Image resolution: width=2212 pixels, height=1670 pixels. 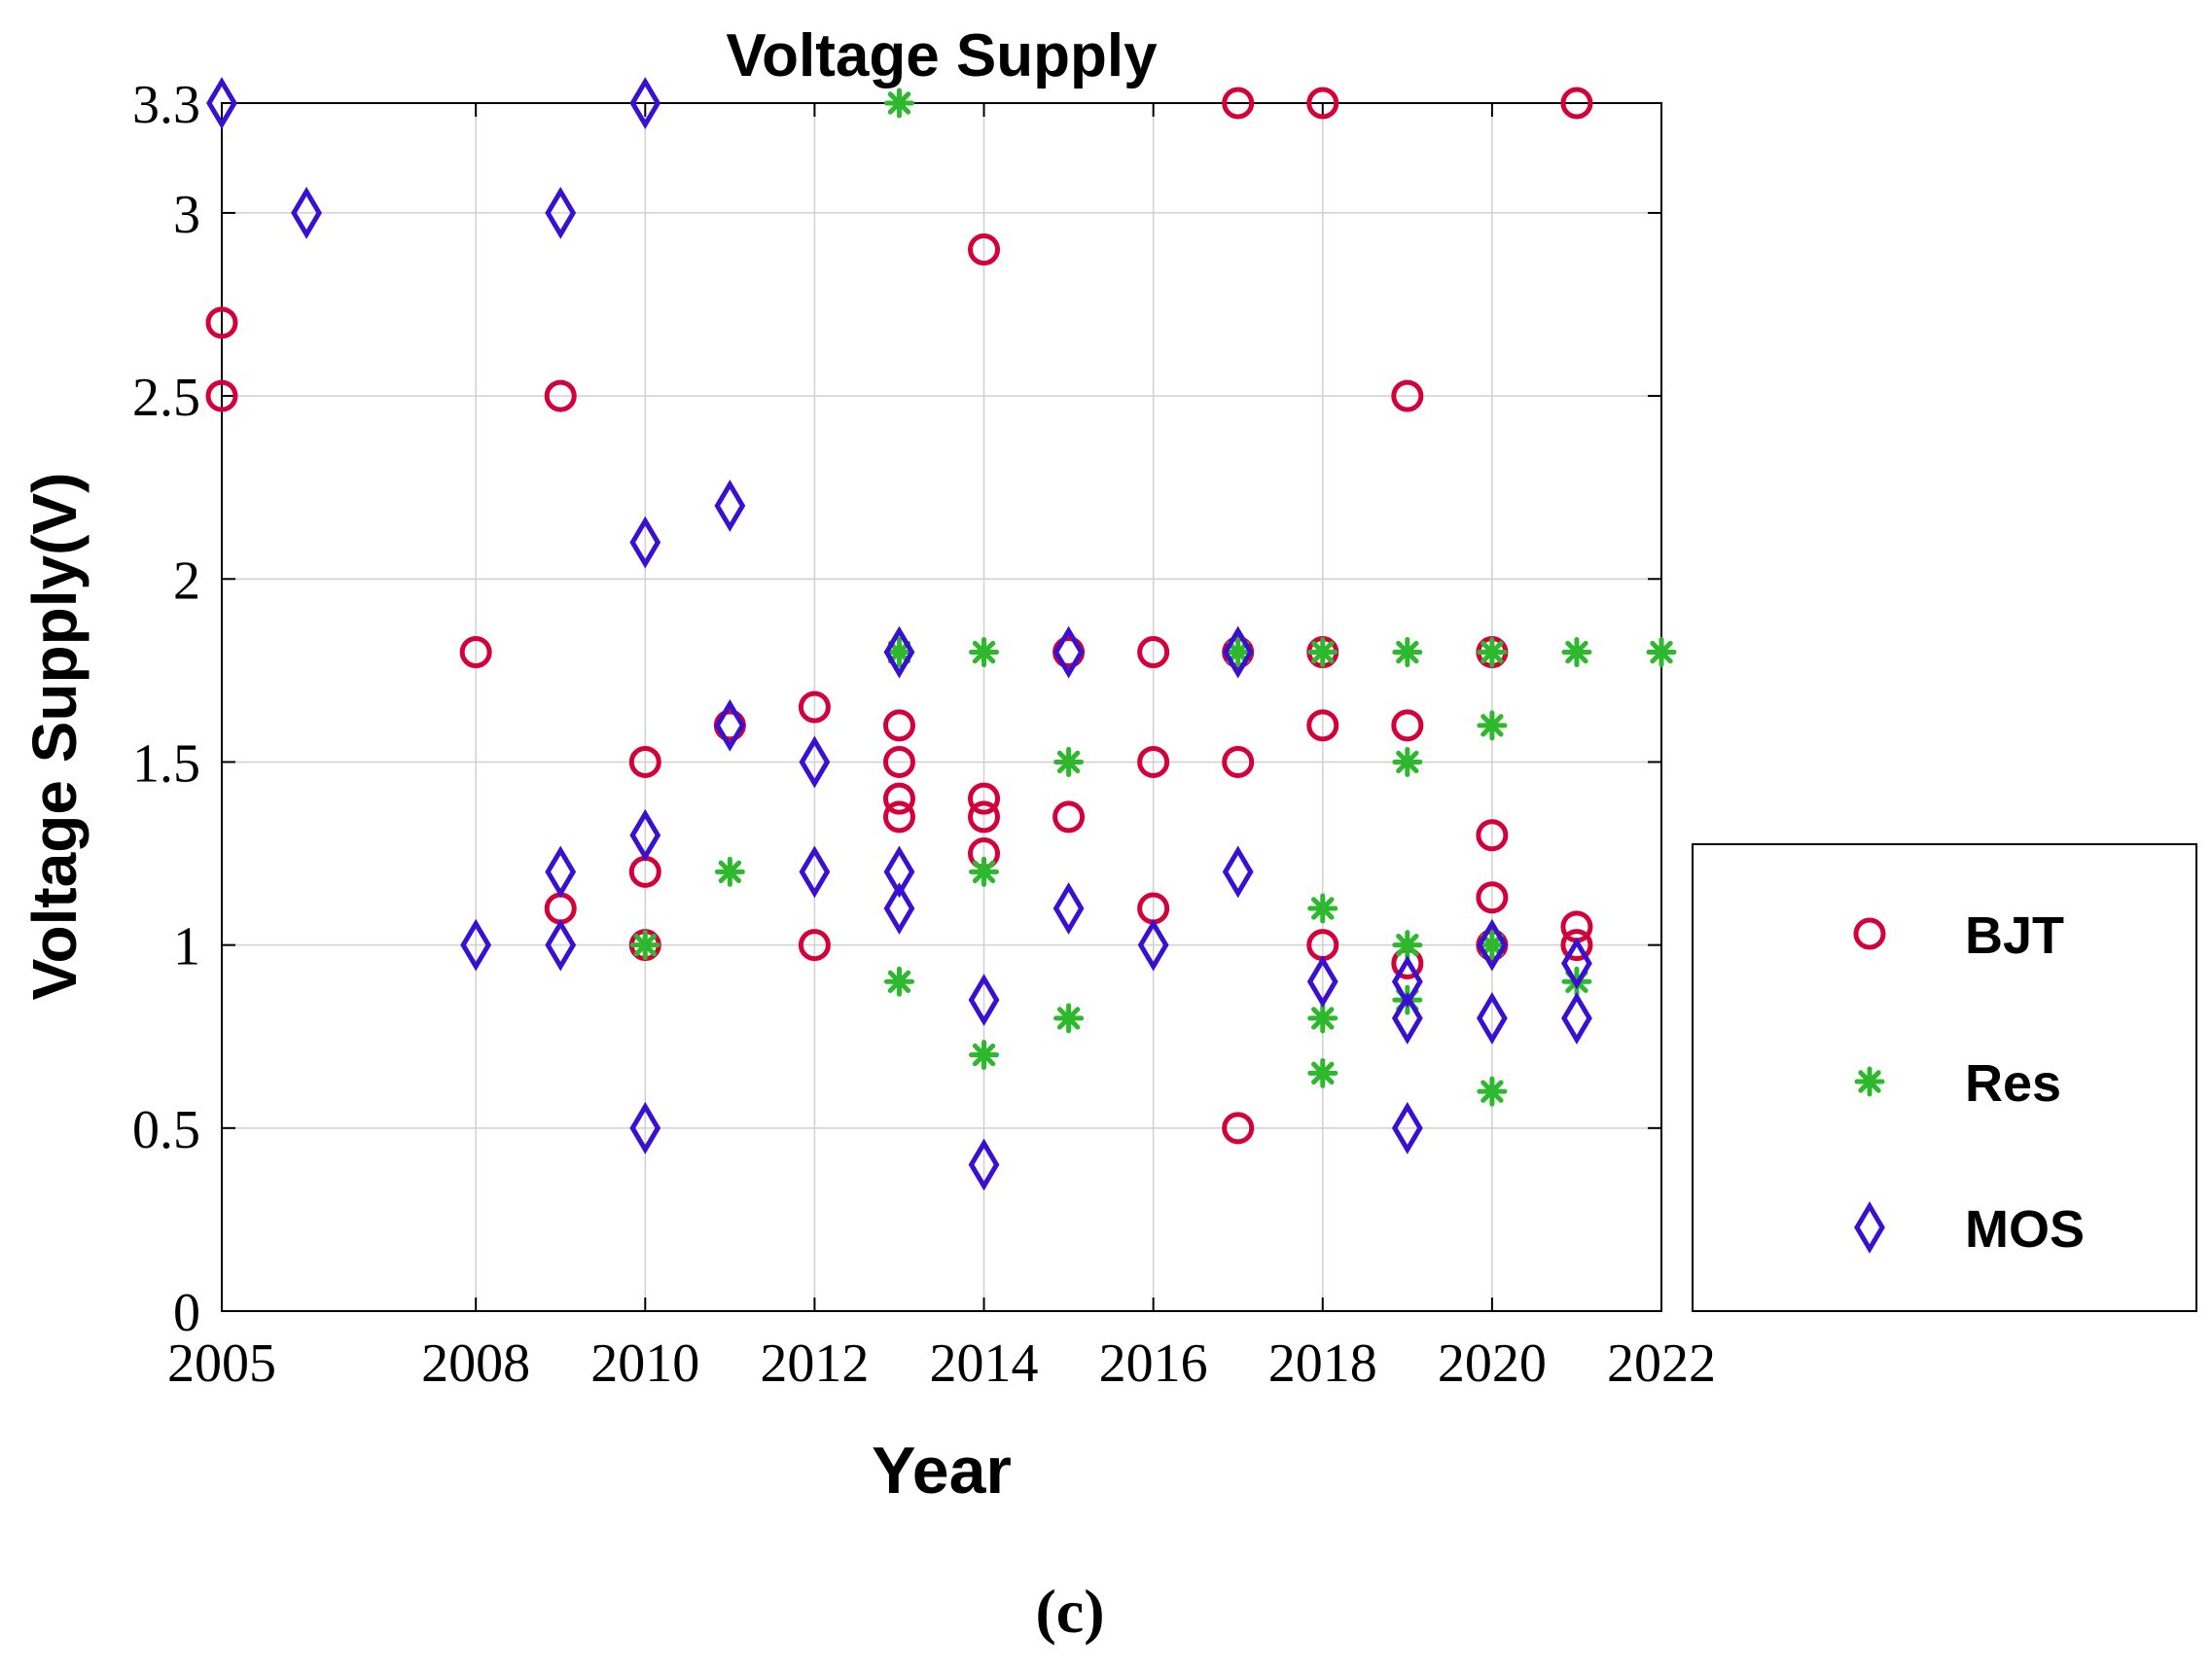 What do you see at coordinates (166, 398) in the screenshot?
I see `y-tick-label: 2.5` at bounding box center [166, 398].